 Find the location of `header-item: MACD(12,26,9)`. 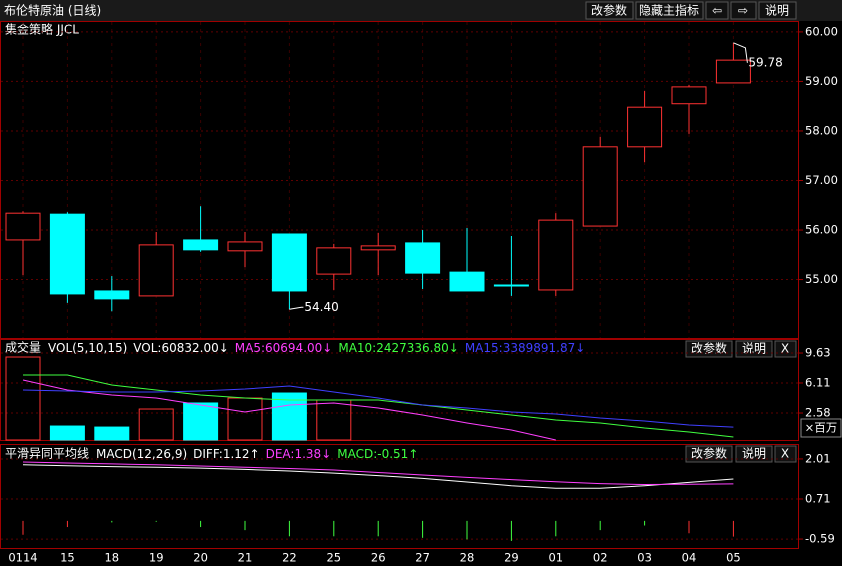

header-item: MACD(12,26,9) is located at coordinates (141, 454).